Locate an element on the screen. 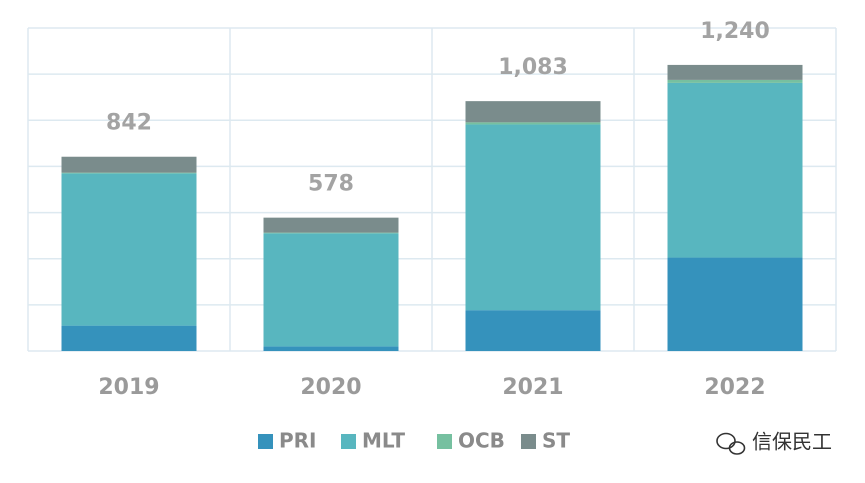  total-label: 1,083 is located at coordinates (533, 67).